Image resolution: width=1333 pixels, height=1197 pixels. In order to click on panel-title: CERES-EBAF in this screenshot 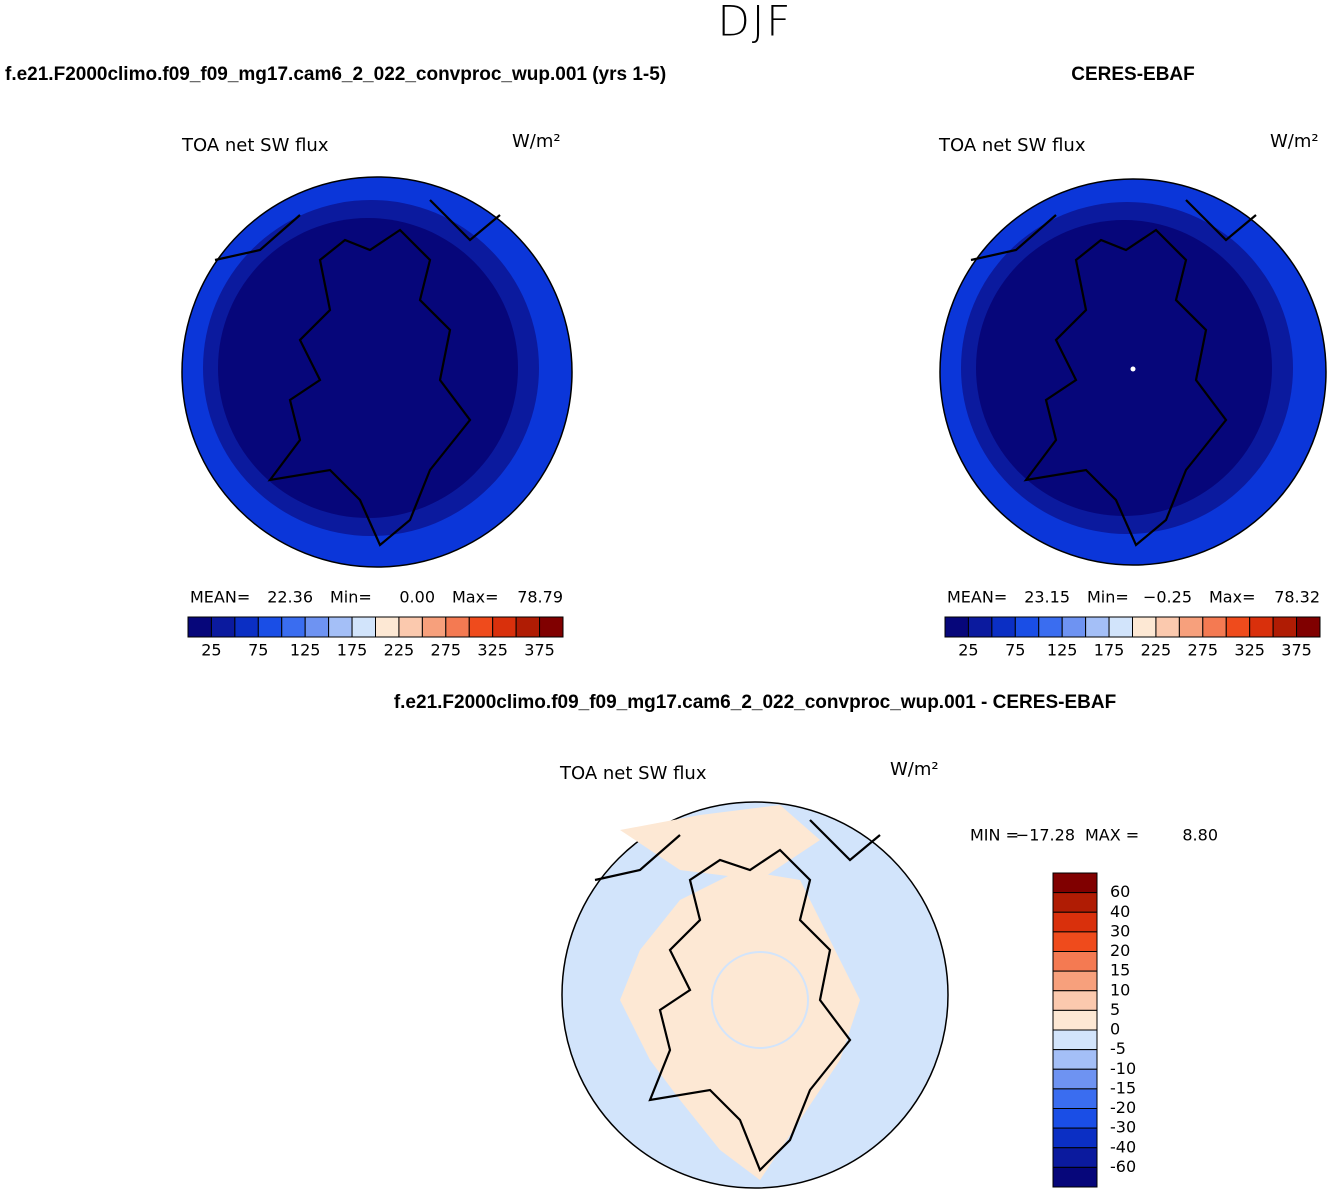, I will do `click(1133, 74)`.